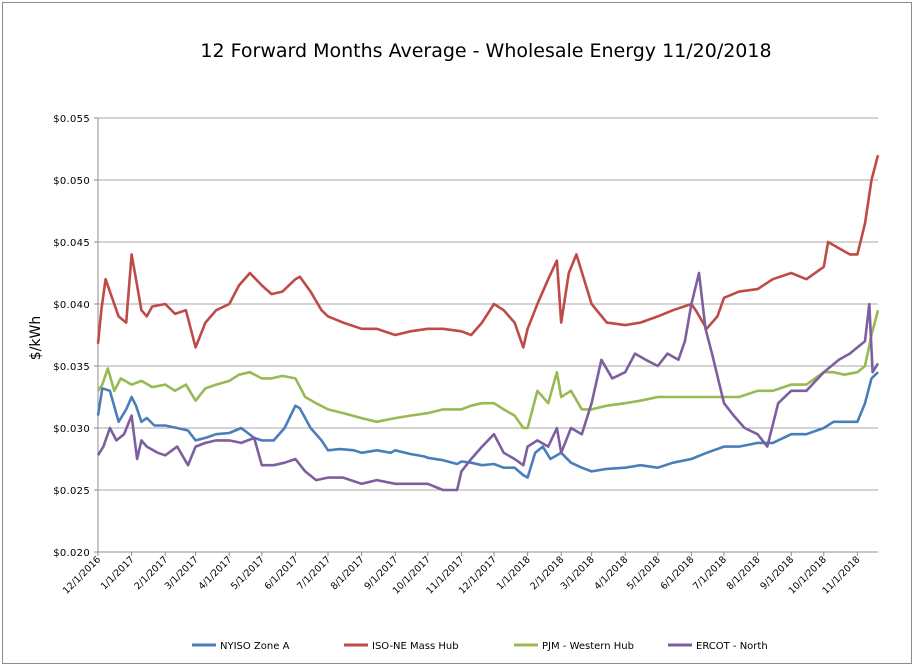 The image size is (915, 667). Describe the element at coordinates (71, 305) in the screenshot. I see `y-tick-label: $0.040` at that location.